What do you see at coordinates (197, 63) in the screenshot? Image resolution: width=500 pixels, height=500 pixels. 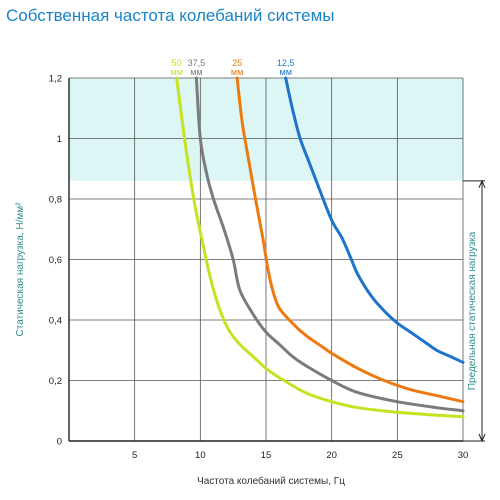 I see `series-label-value: 37,5` at bounding box center [197, 63].